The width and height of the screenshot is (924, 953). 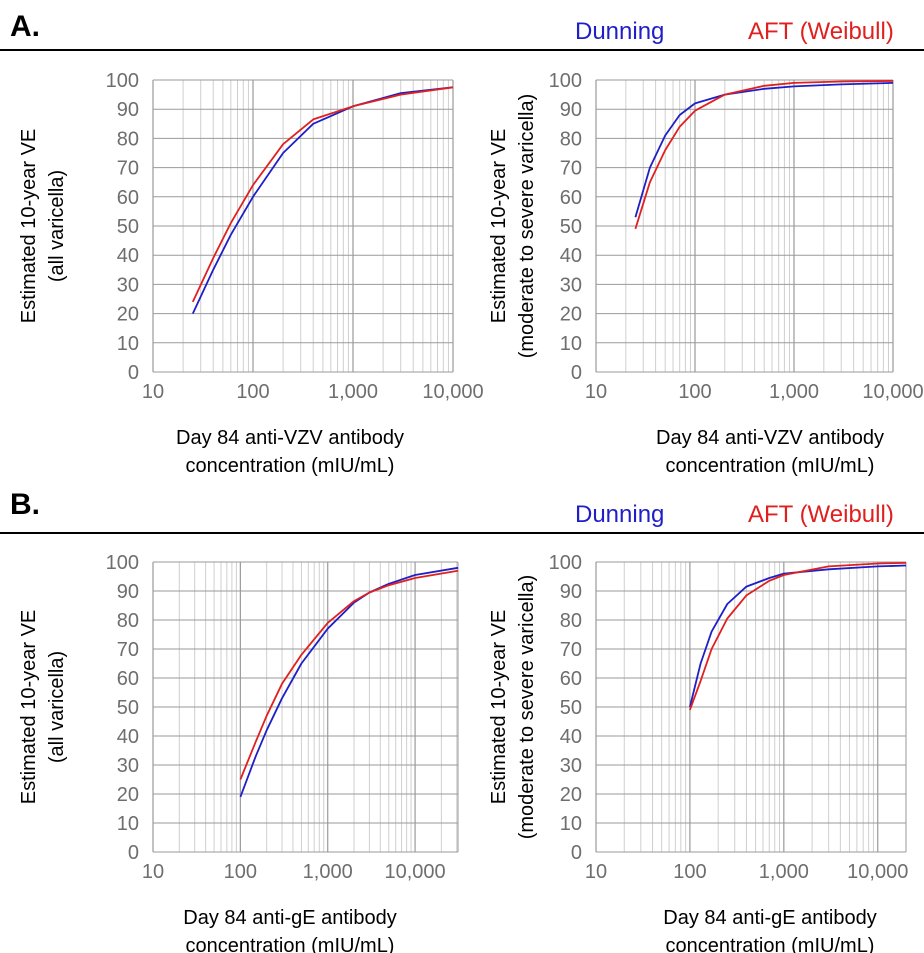 I want to click on legend-dunning-a: Dunning, so click(x=620, y=31).